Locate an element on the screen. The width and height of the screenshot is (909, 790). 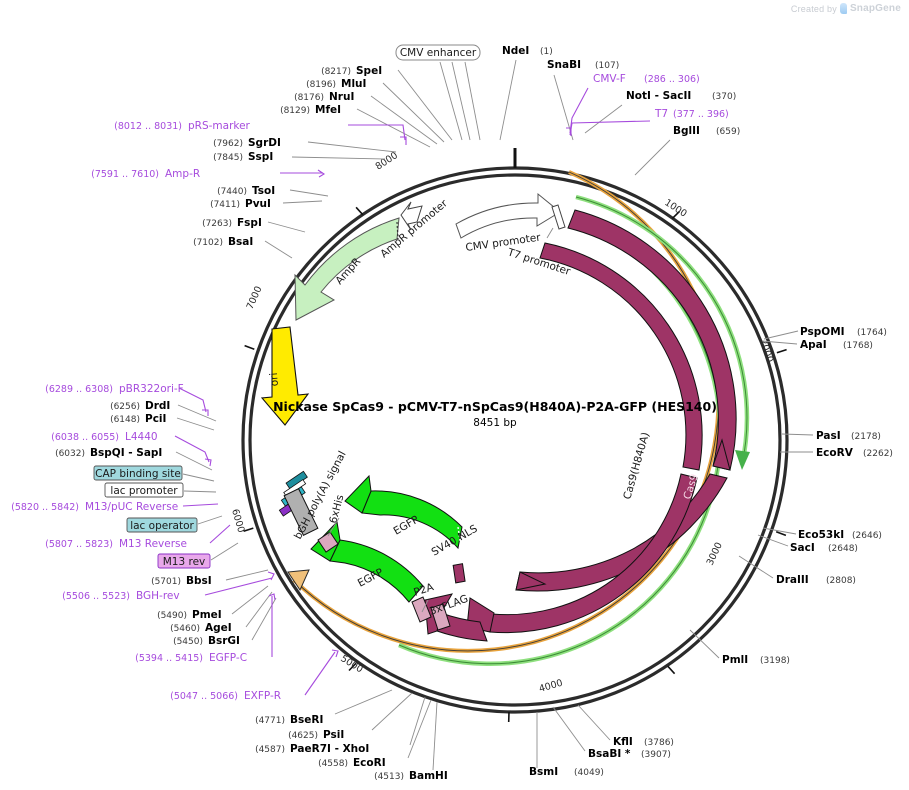
enzyme-sgrdi: SgrDI is located at coordinates (264, 143).